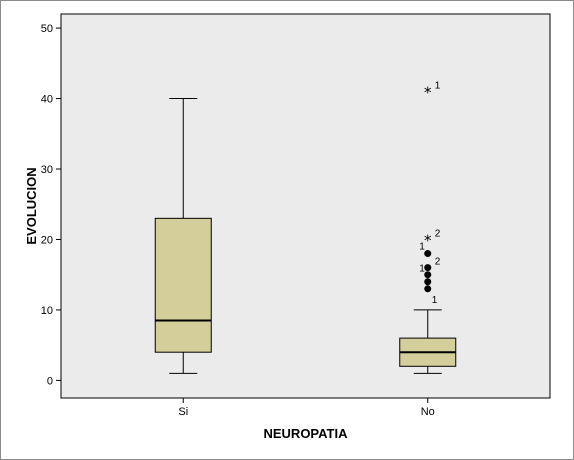 This screenshot has width=574, height=460. Describe the element at coordinates (183, 285) in the screenshot. I see `iqr-box` at that location.